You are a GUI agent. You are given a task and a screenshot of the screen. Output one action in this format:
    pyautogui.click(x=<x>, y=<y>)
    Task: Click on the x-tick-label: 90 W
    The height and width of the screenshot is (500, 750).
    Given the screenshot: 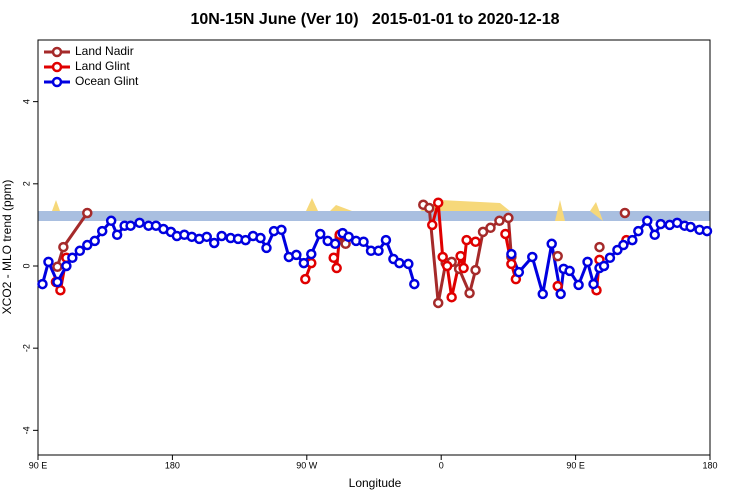 What is the action you would take?
    pyautogui.click(x=307, y=465)
    